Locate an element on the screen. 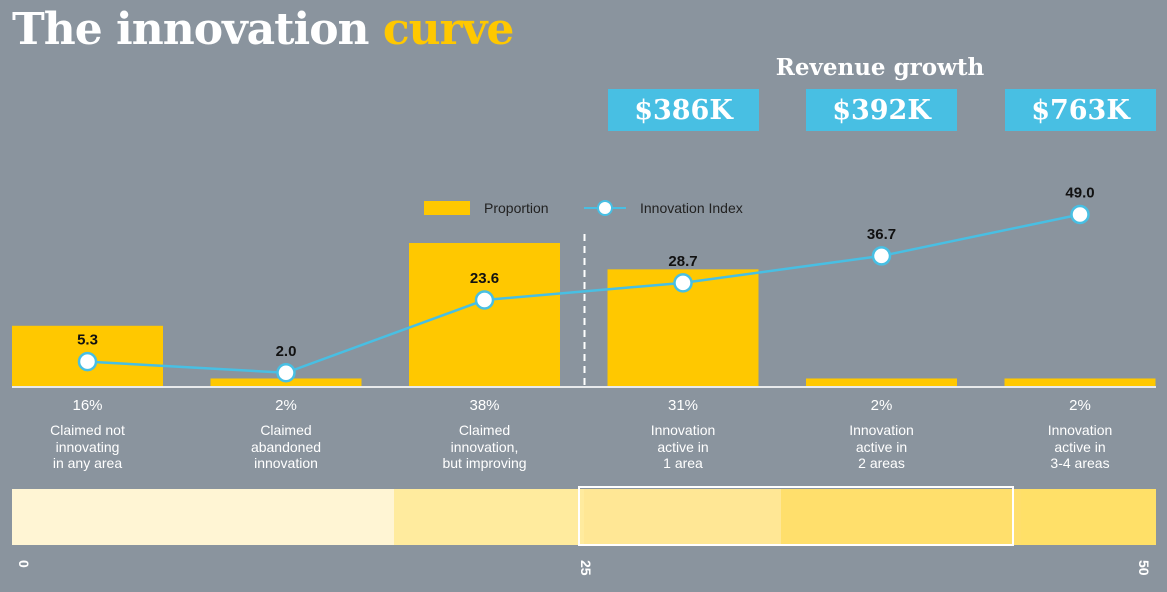 The width and height of the screenshot is (1167, 592). proportion-label-3: 31% is located at coordinates (683, 405).